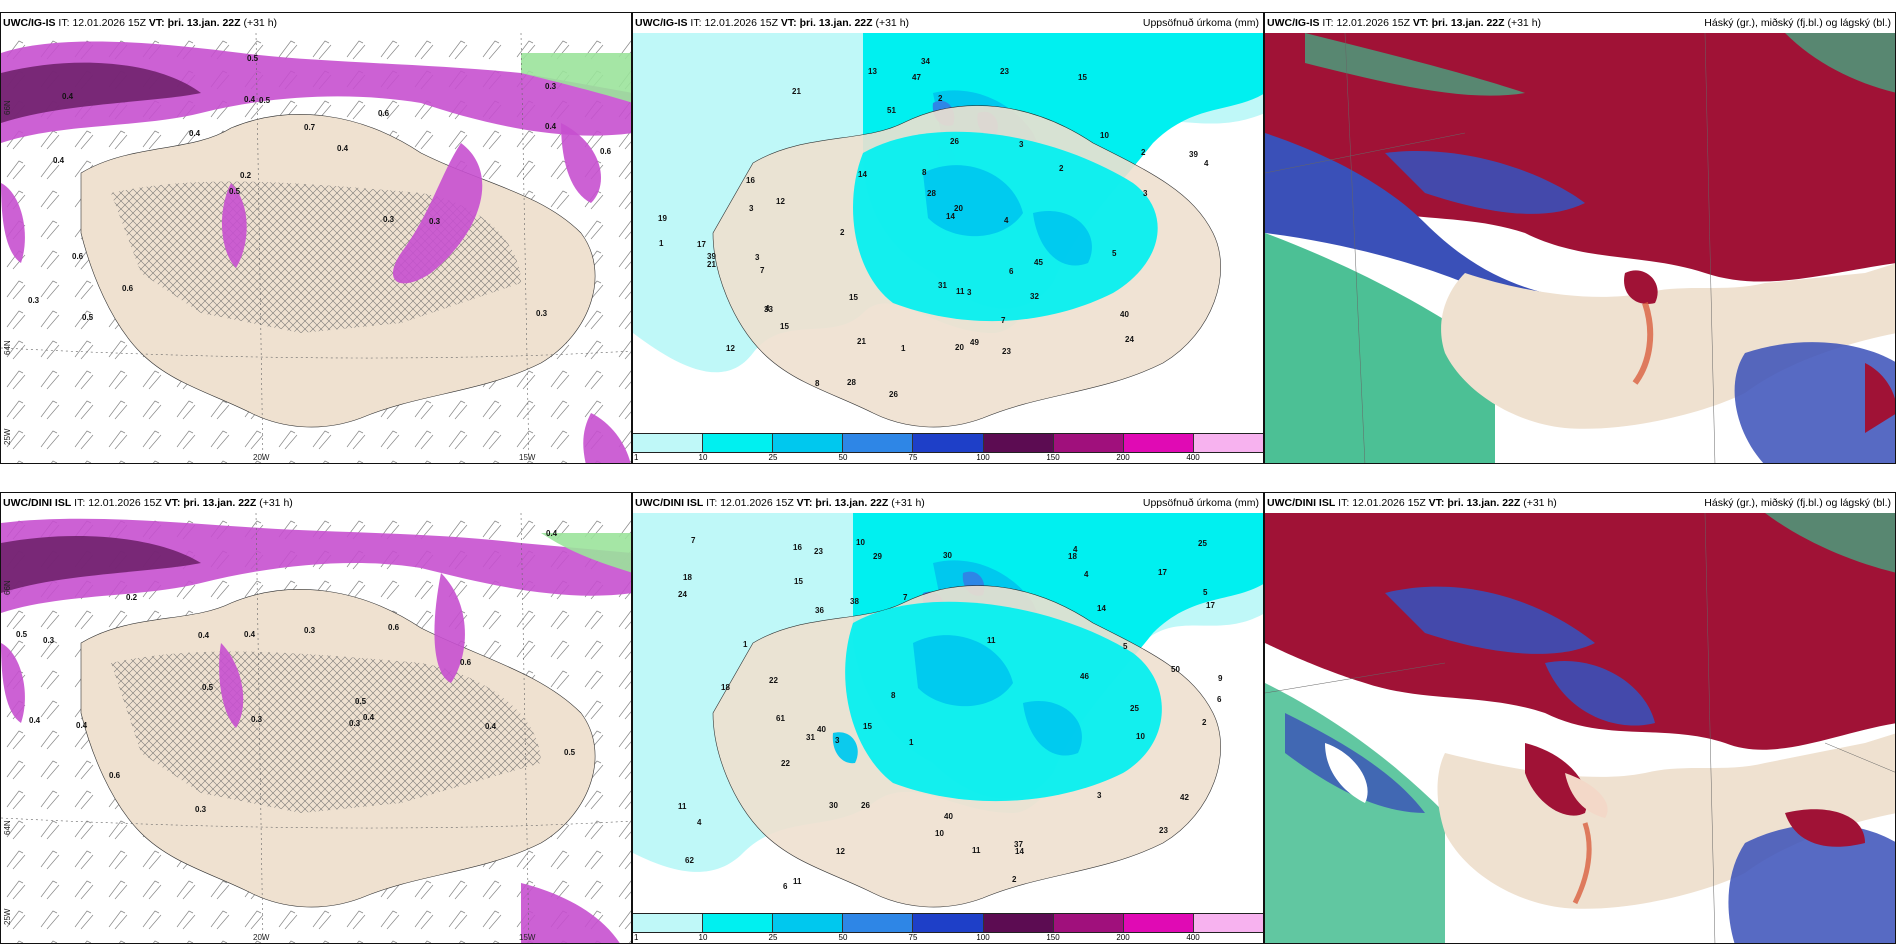  I want to click on map-value-label: 31, so click(810, 737).